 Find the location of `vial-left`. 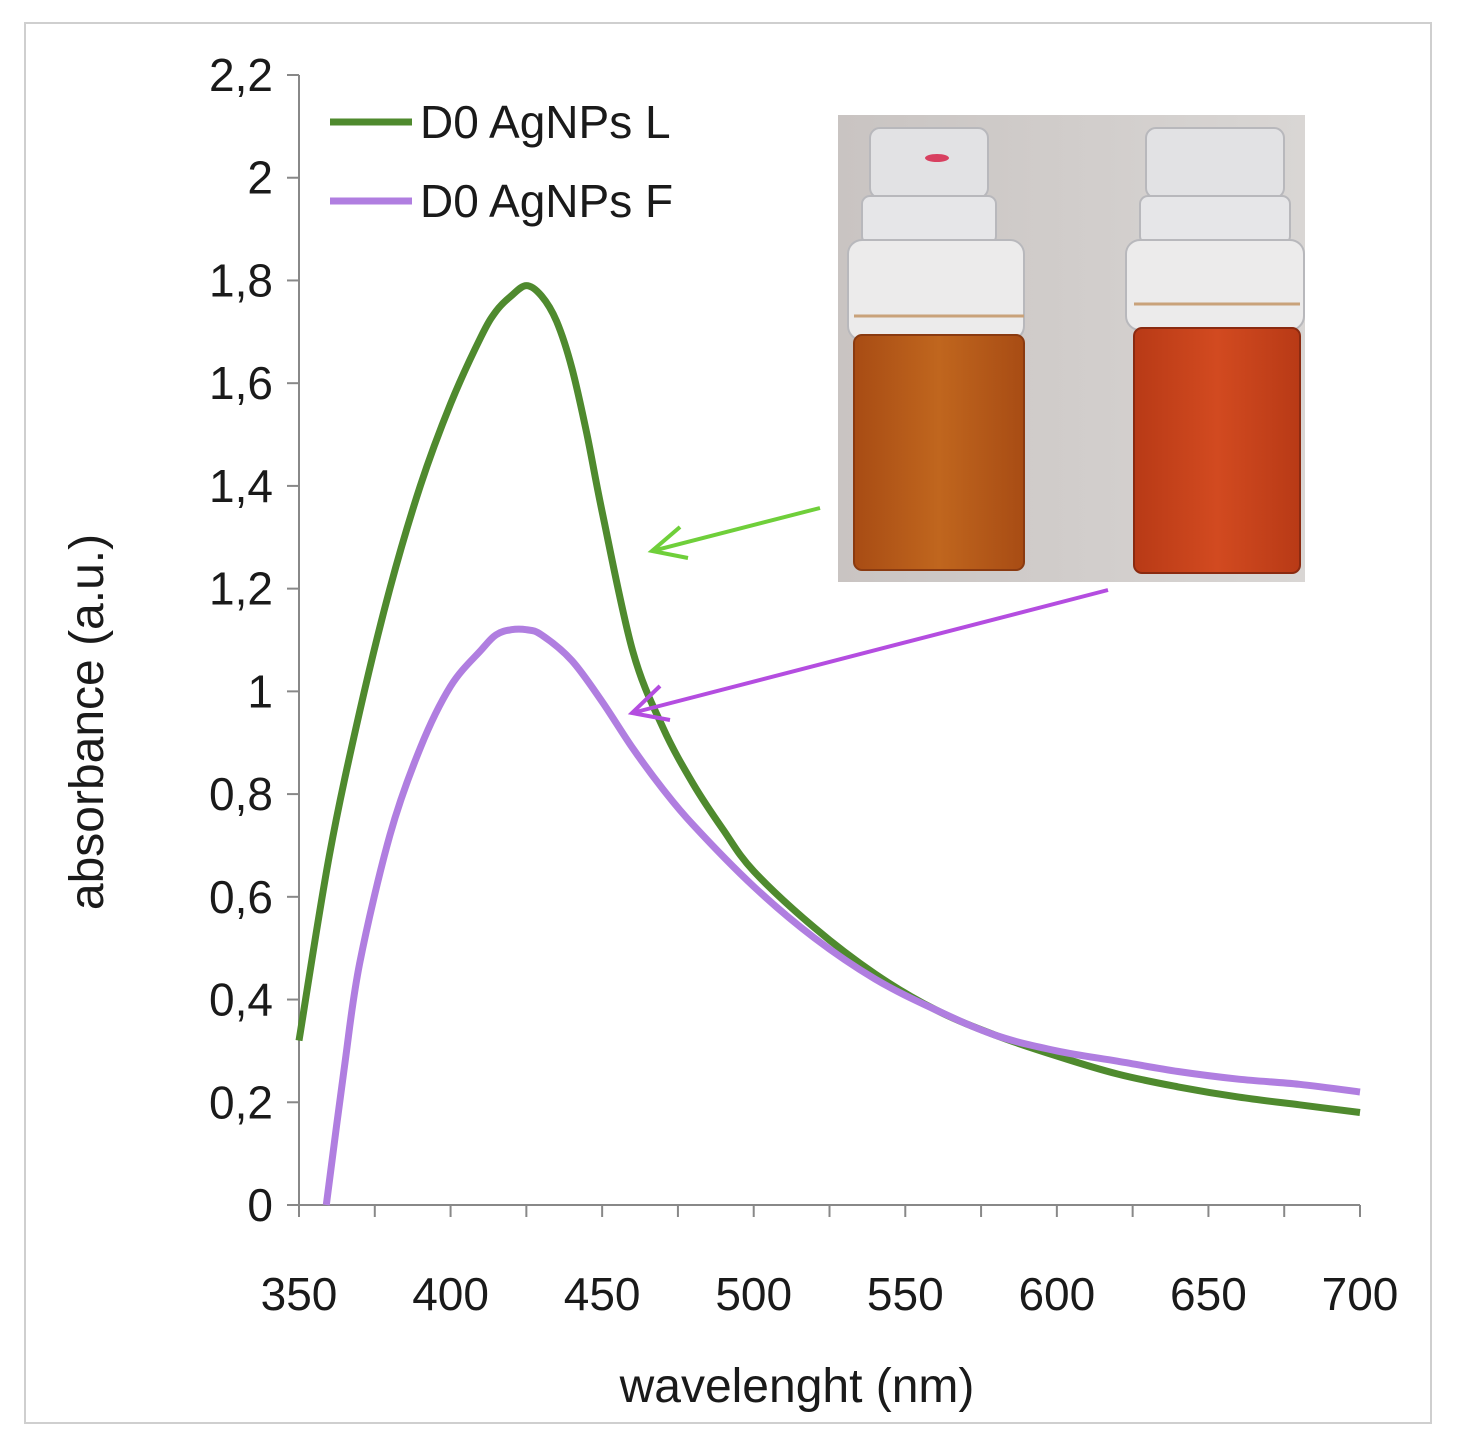

vial-left is located at coordinates (936, 349).